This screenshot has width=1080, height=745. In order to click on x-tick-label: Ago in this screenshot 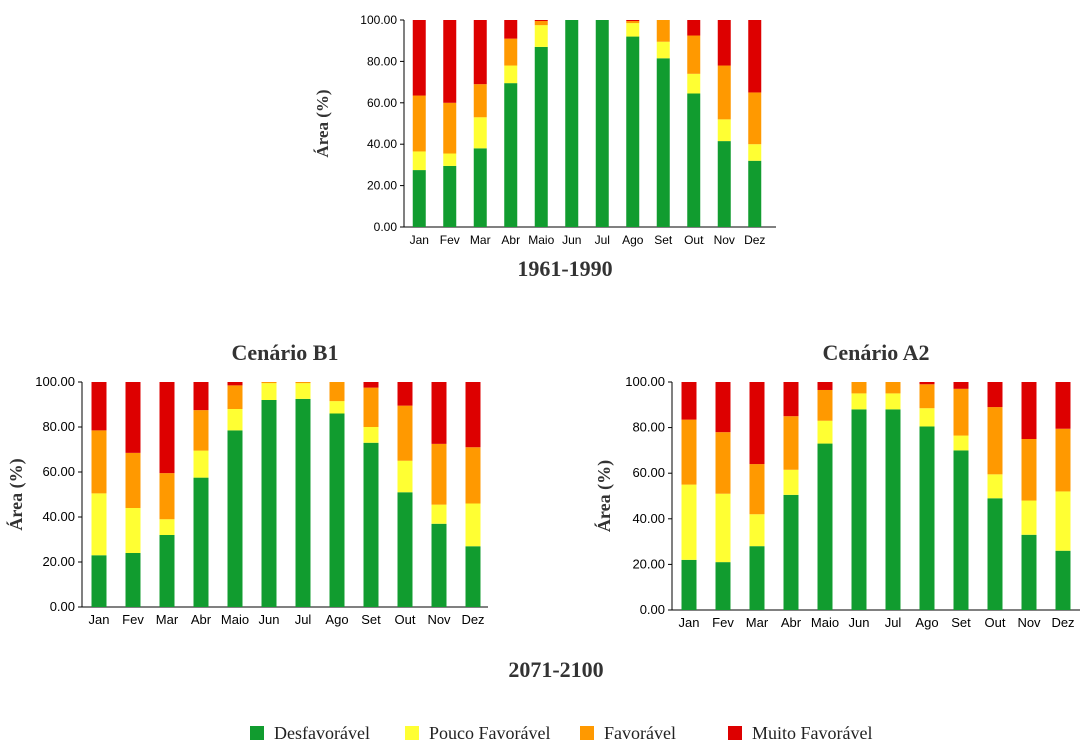, I will do `click(633, 240)`.